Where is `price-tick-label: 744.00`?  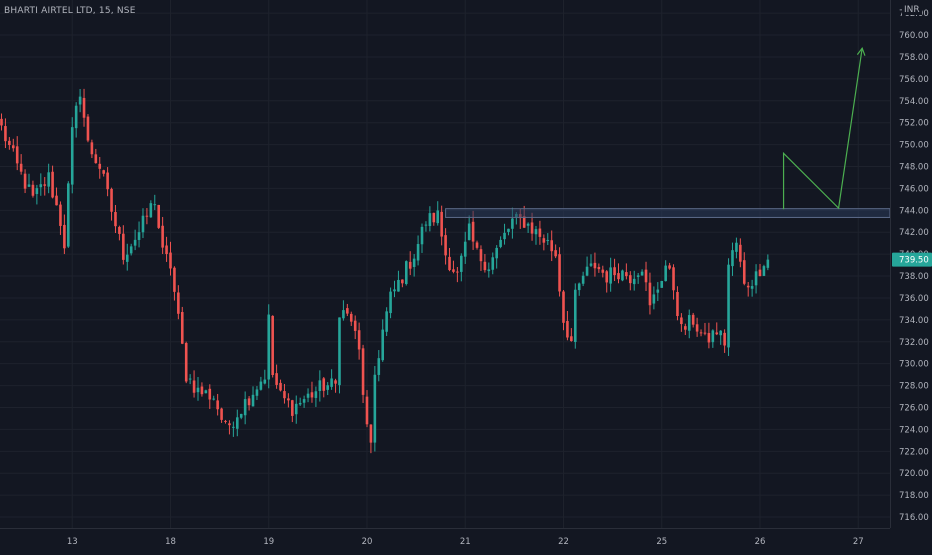
price-tick-label: 744.00 is located at coordinates (914, 211).